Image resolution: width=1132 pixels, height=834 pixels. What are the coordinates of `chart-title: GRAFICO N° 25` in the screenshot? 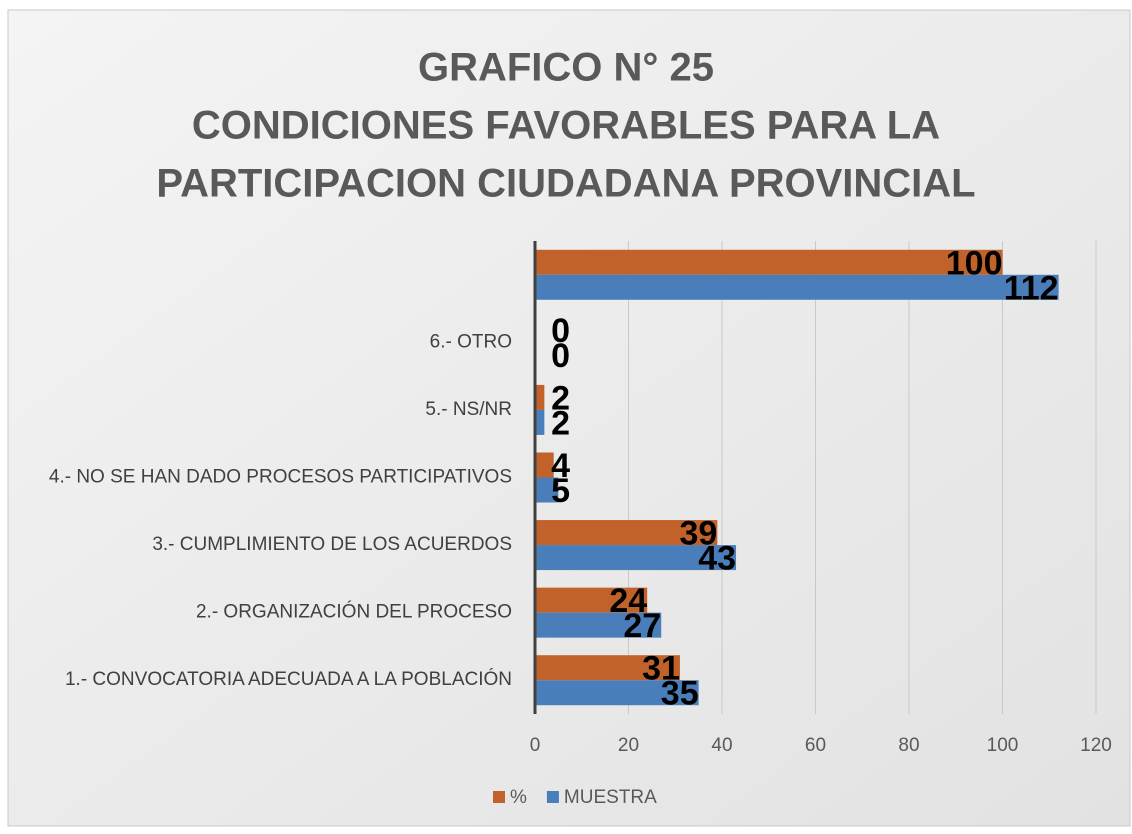 It's located at (566, 68).